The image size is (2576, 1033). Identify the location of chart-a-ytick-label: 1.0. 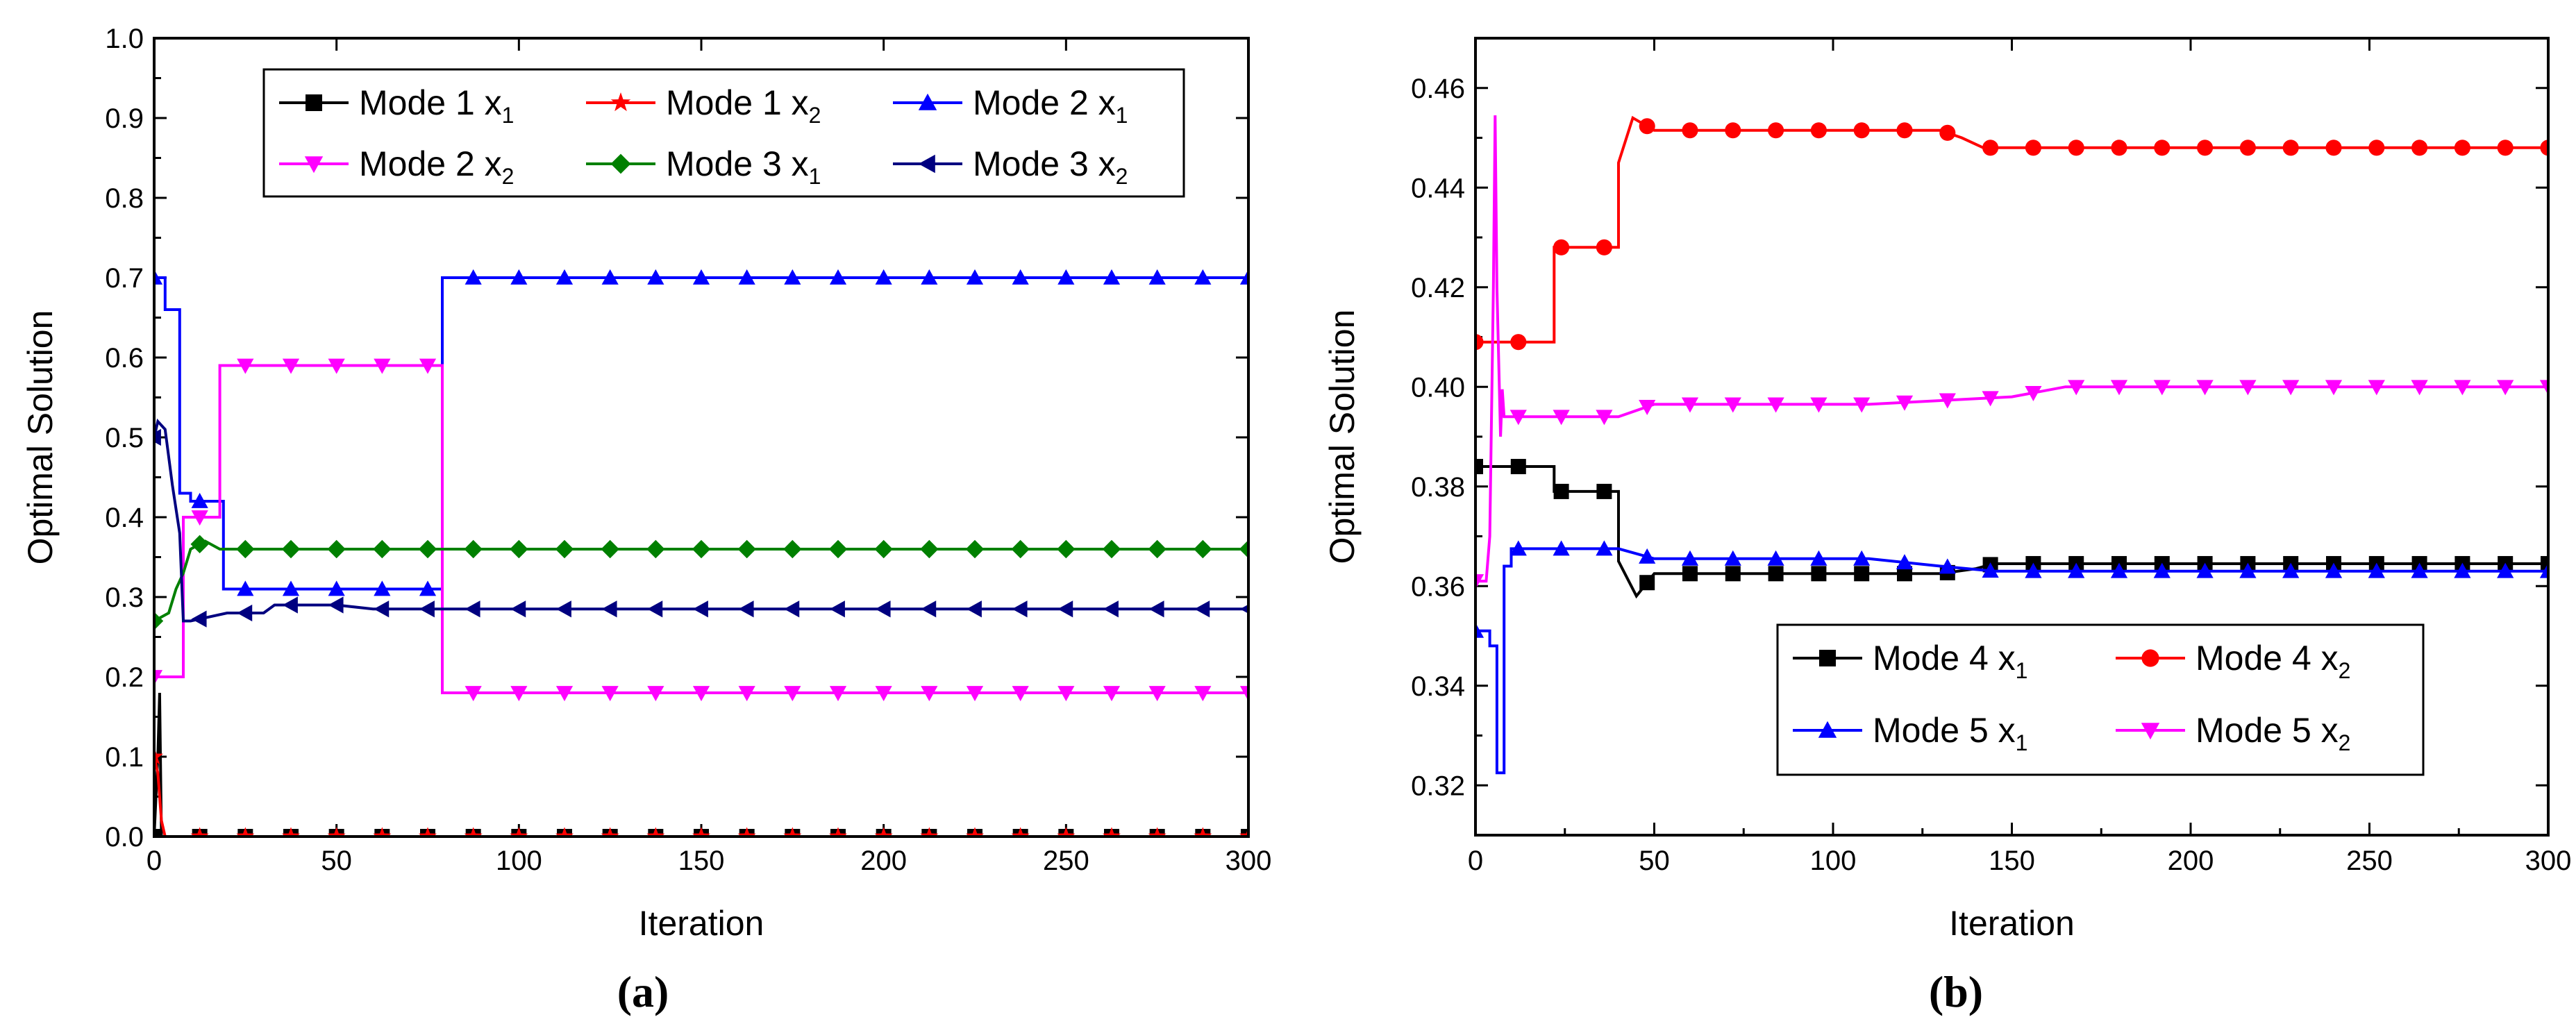
(124, 39).